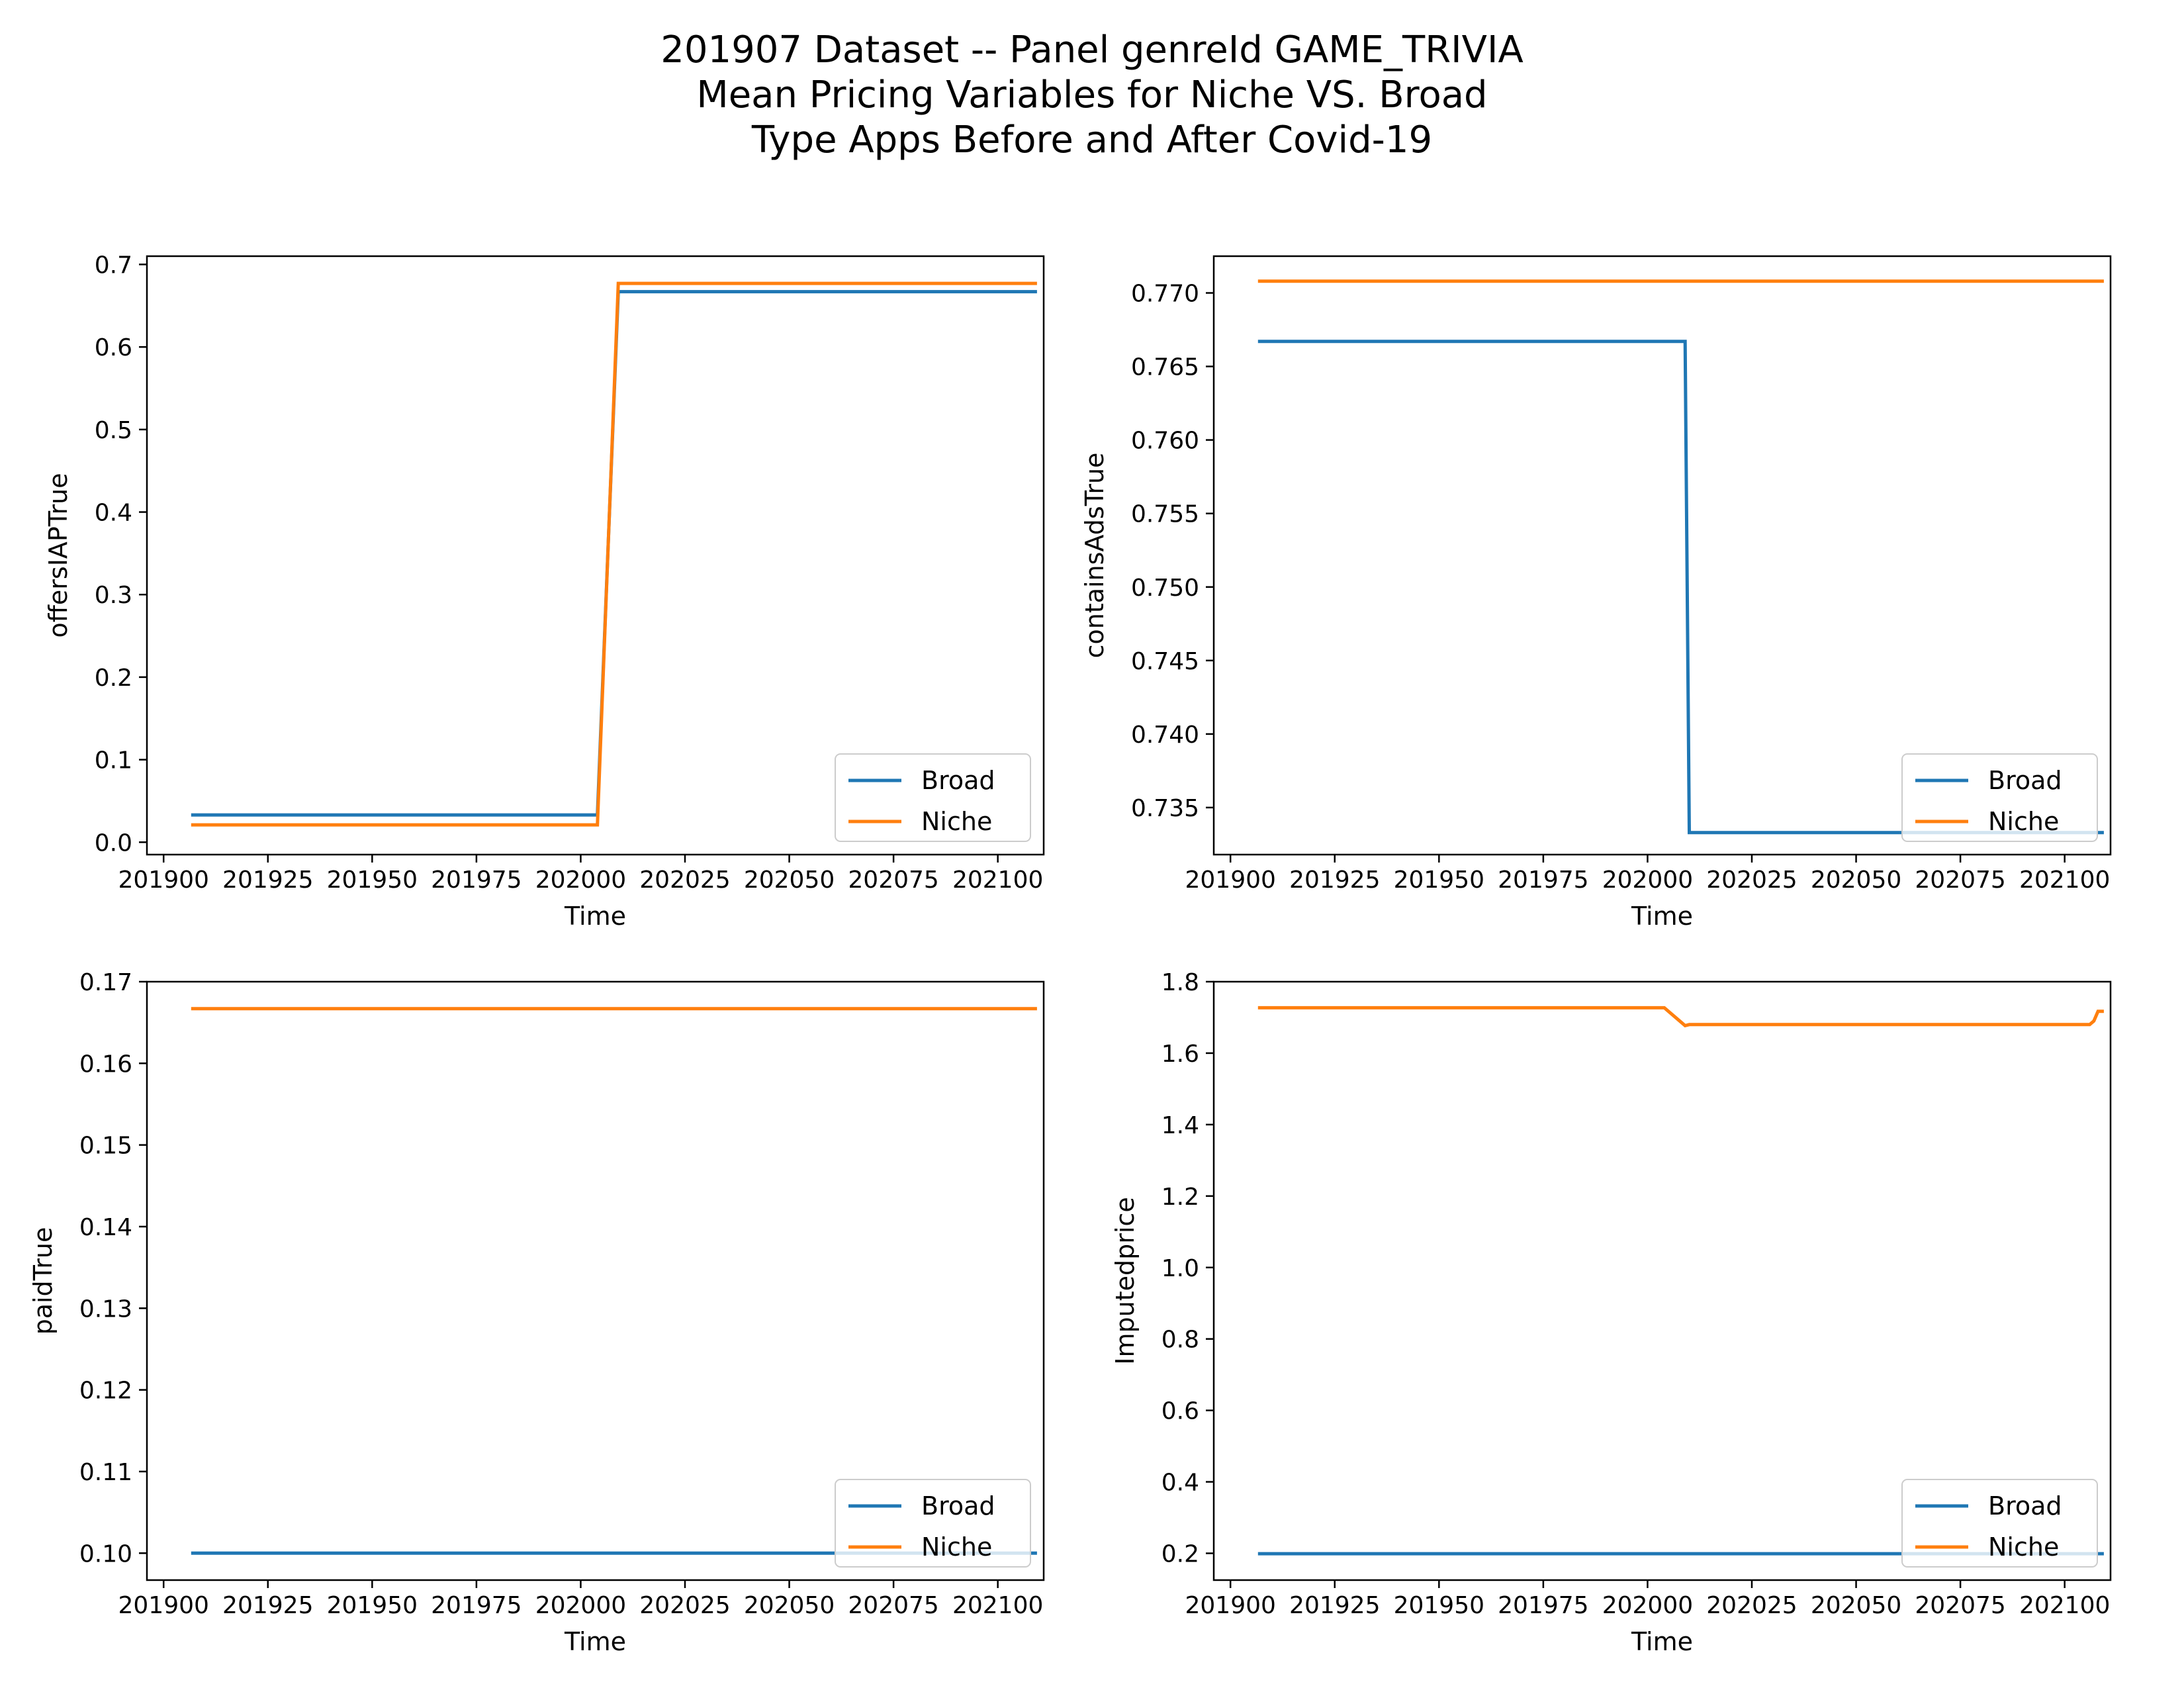 This screenshot has height=1688, width=2184. Describe the element at coordinates (113, 760) in the screenshot. I see `y-tick-label: 0.1` at that location.